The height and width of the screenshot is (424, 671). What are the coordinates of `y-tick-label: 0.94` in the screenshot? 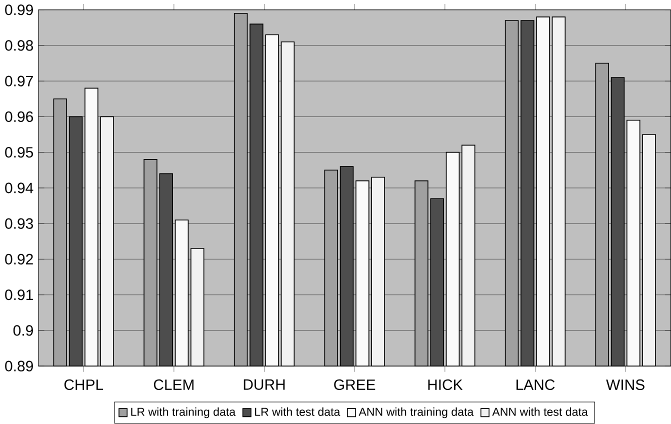 It's located at (19, 188).